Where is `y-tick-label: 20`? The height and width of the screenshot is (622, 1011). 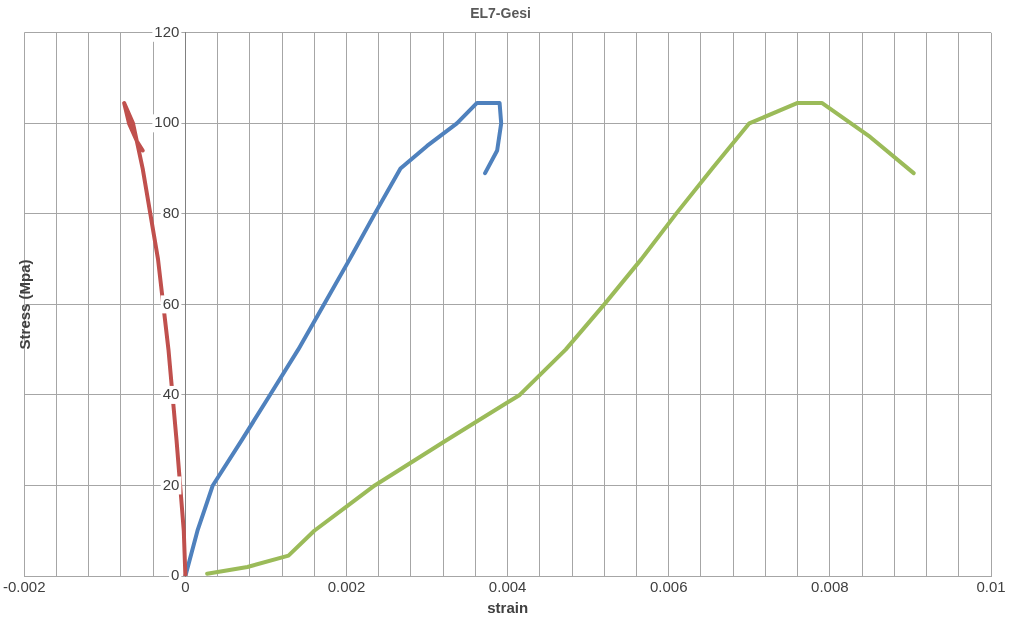
y-tick-label: 20 is located at coordinates (171, 484).